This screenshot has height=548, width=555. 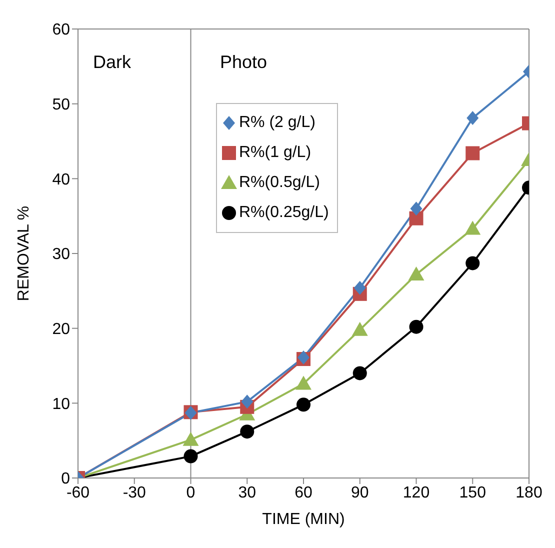 What do you see at coordinates (61, 105) in the screenshot?
I see `y-tick-label: 50` at bounding box center [61, 105].